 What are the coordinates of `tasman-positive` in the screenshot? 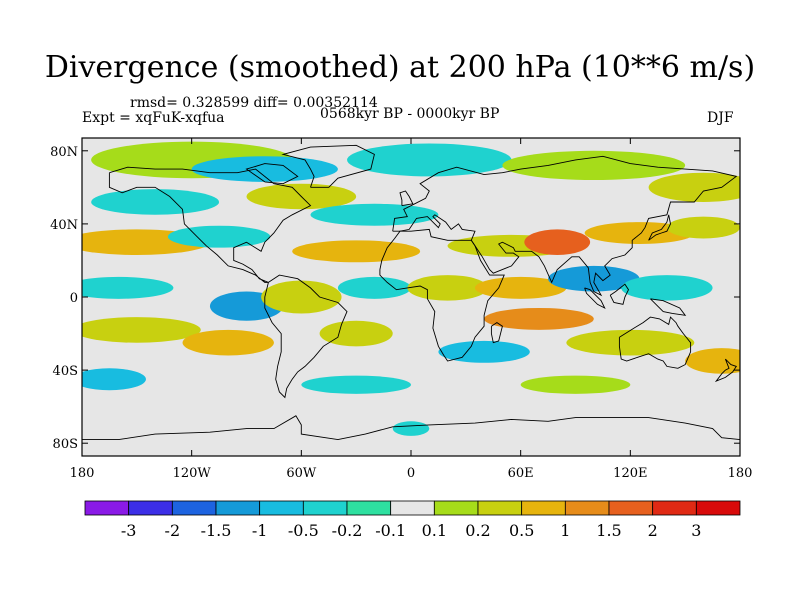 It's located at (712, 361).